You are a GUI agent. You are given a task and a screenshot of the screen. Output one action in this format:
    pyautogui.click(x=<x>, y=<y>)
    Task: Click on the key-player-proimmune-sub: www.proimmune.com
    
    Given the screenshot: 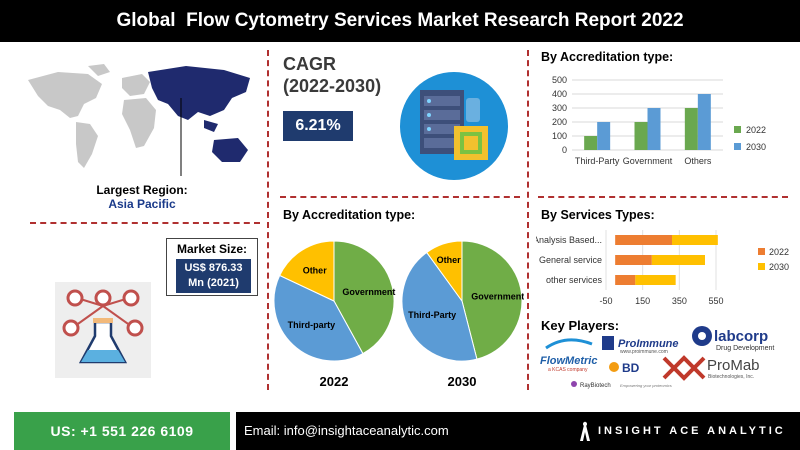 What is the action you would take?
    pyautogui.click(x=644, y=352)
    